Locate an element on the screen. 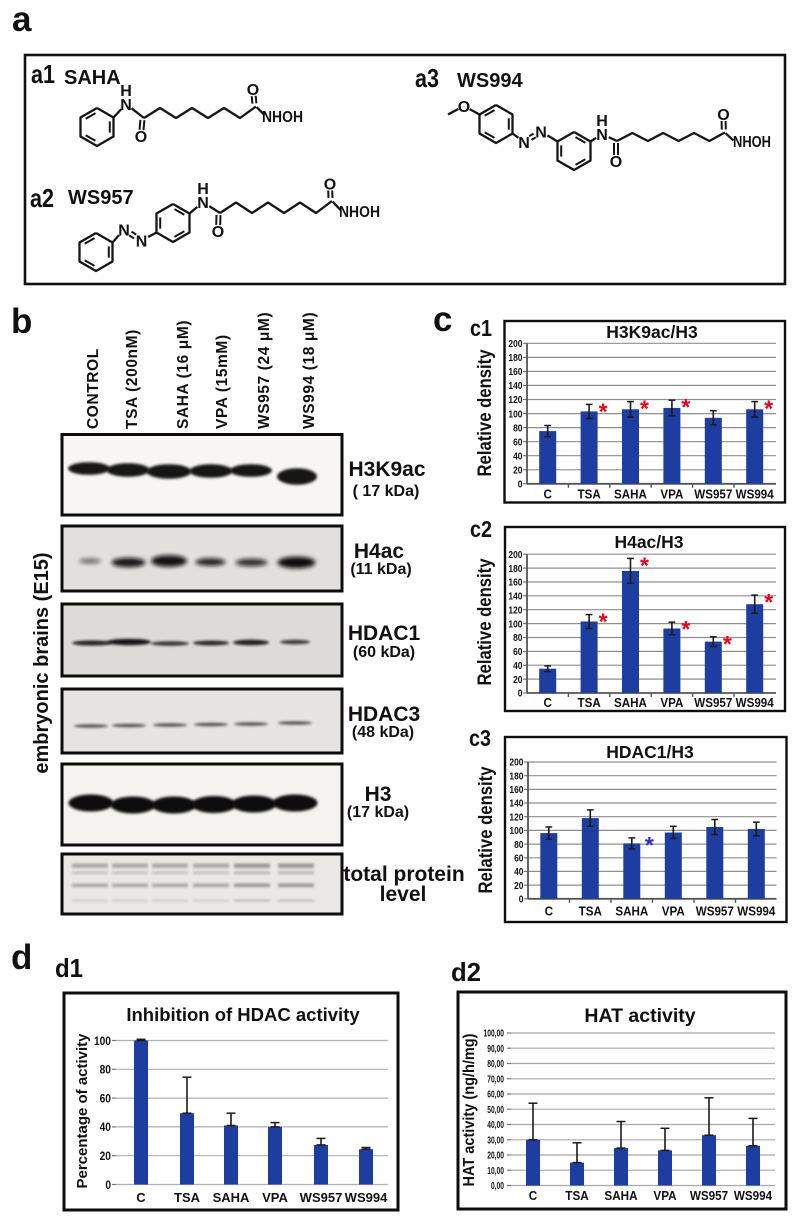 Image resolution: width=800 pixels, height=1224 pixels. svg-text: total protein is located at coordinates (403, 874).